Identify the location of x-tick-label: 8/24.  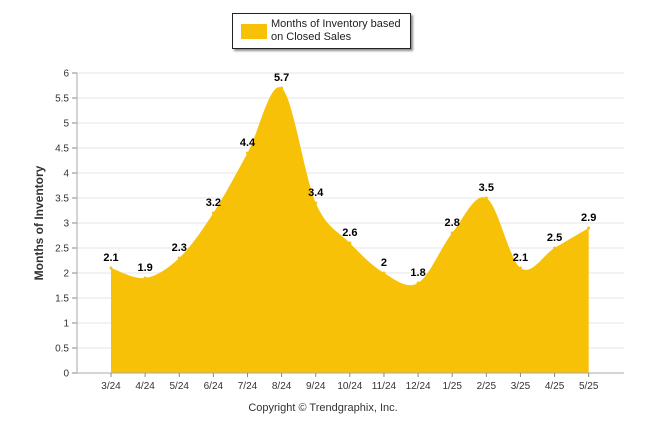
(282, 386).